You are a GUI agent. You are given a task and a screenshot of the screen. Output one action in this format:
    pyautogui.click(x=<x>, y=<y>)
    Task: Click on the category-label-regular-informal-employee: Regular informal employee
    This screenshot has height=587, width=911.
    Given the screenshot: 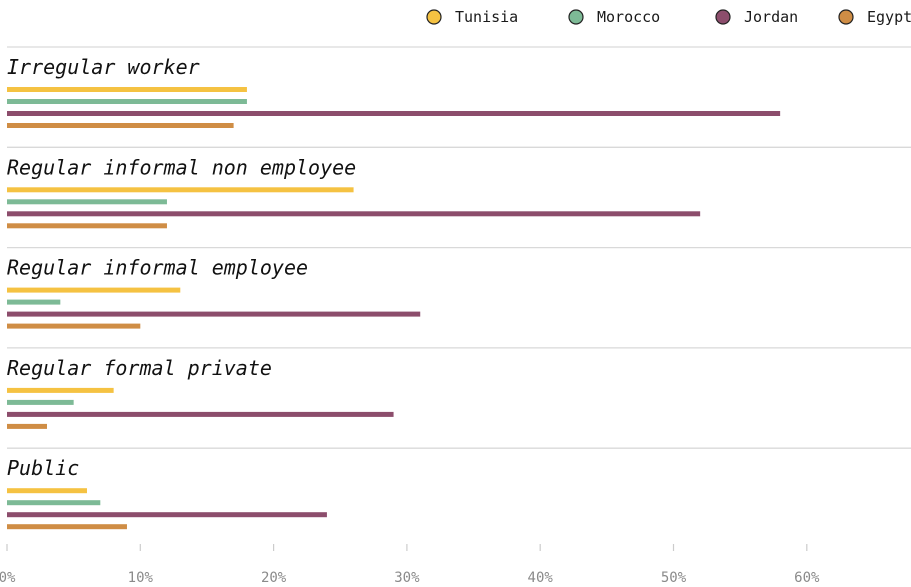 What is the action you would take?
    pyautogui.click(x=157, y=268)
    